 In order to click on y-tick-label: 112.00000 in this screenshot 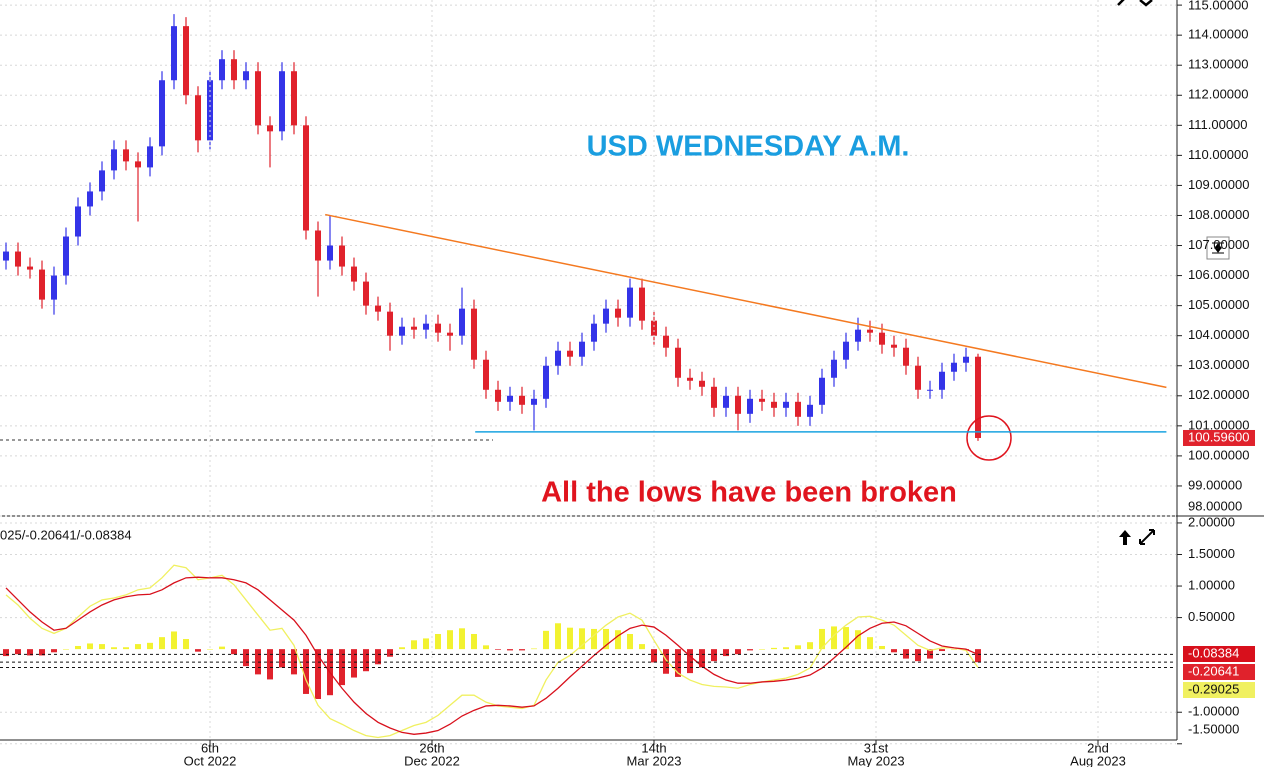, I will do `click(1218, 94)`.